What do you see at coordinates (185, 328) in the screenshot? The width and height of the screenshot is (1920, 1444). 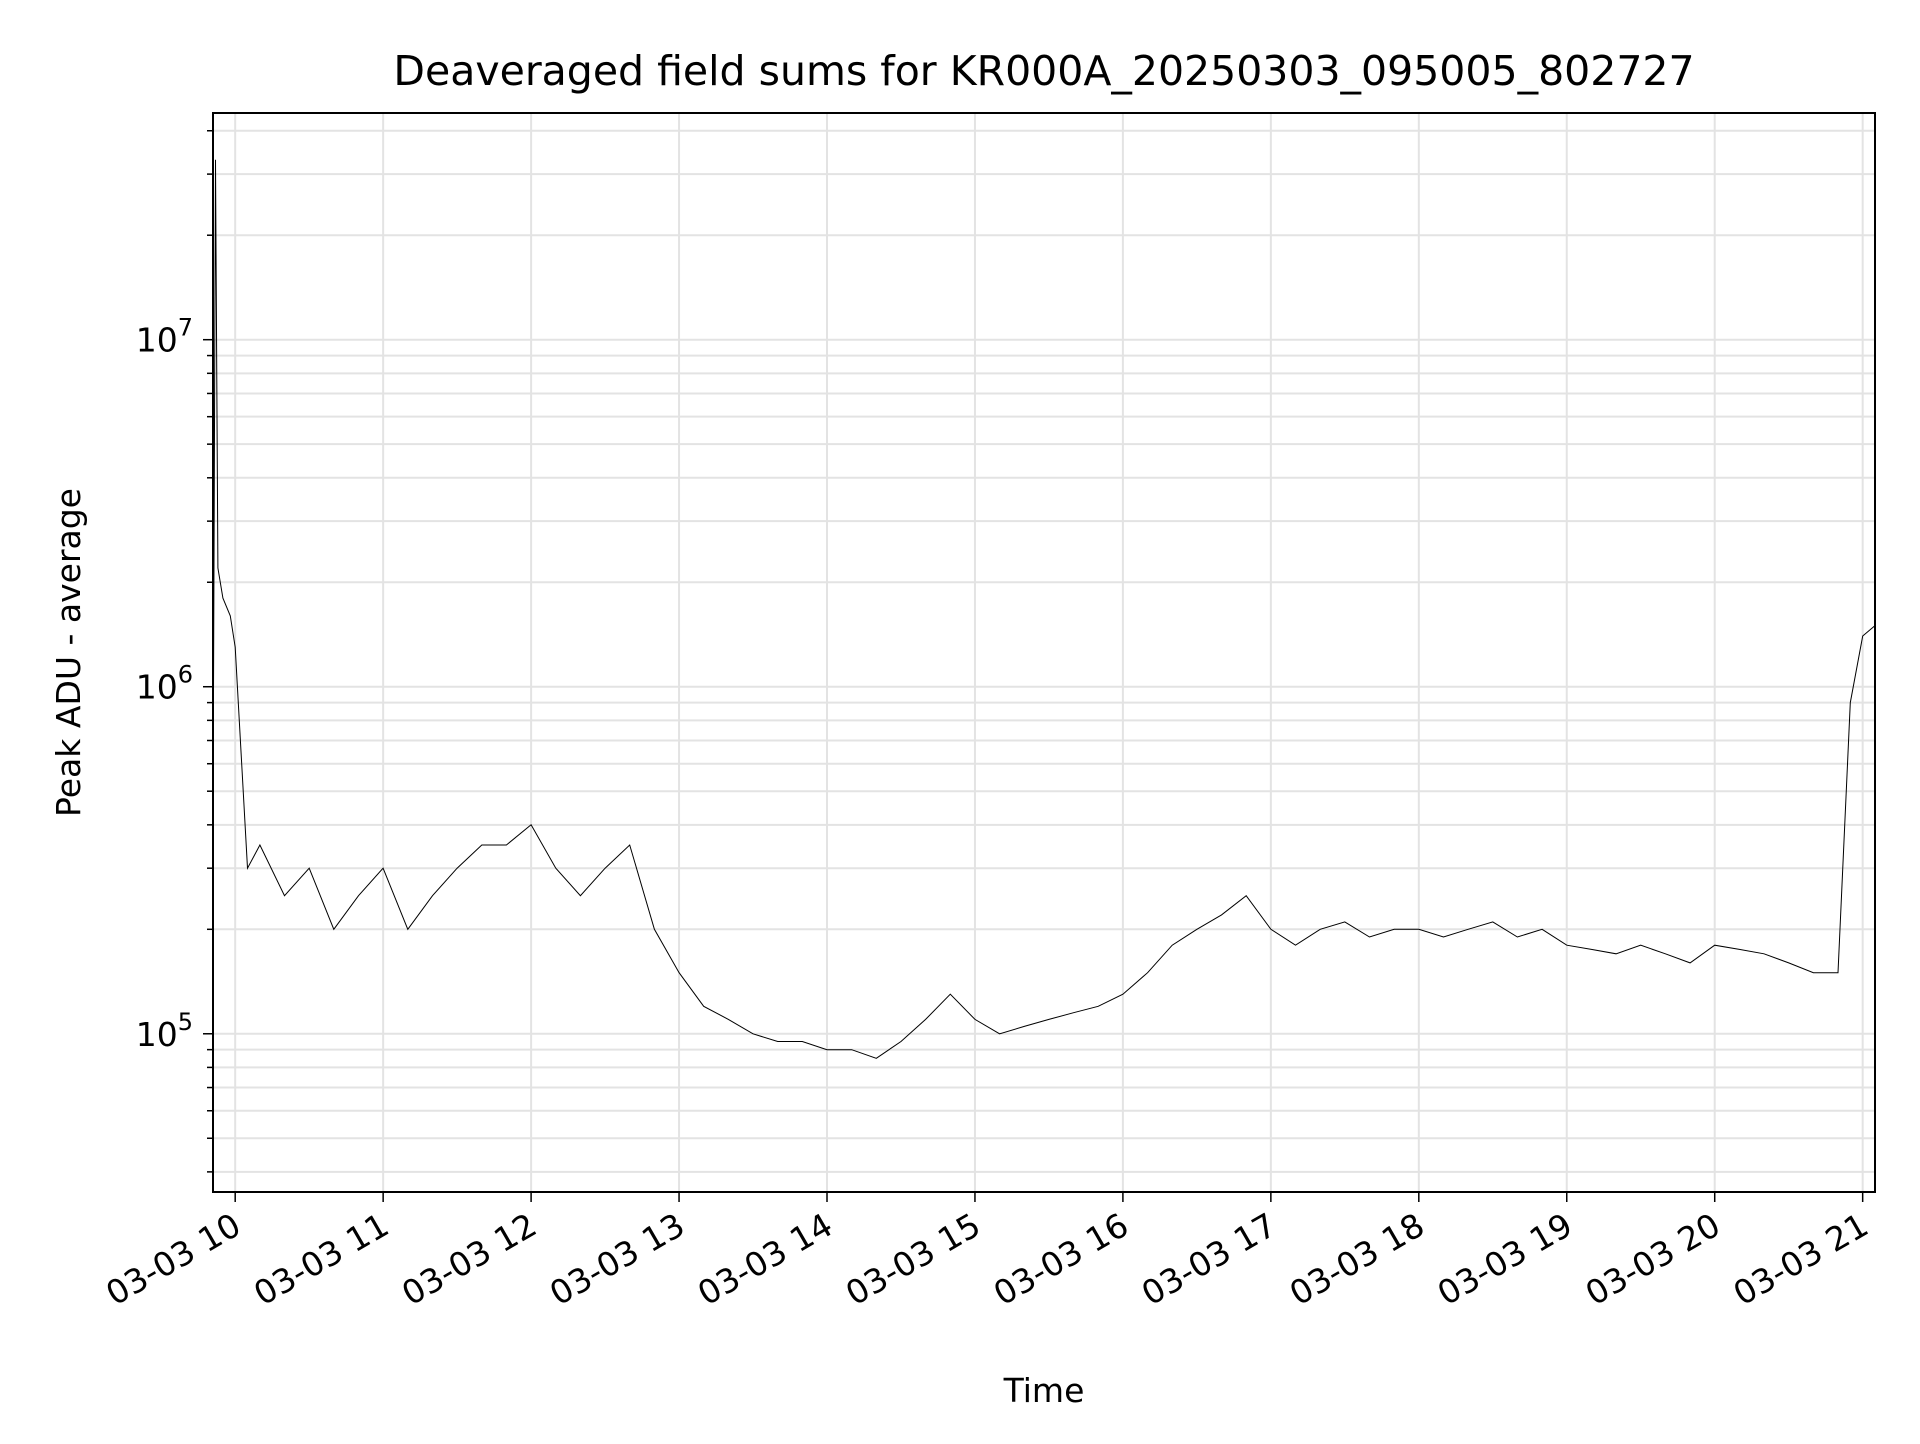 I see `y-tick-exponent: 7` at bounding box center [185, 328].